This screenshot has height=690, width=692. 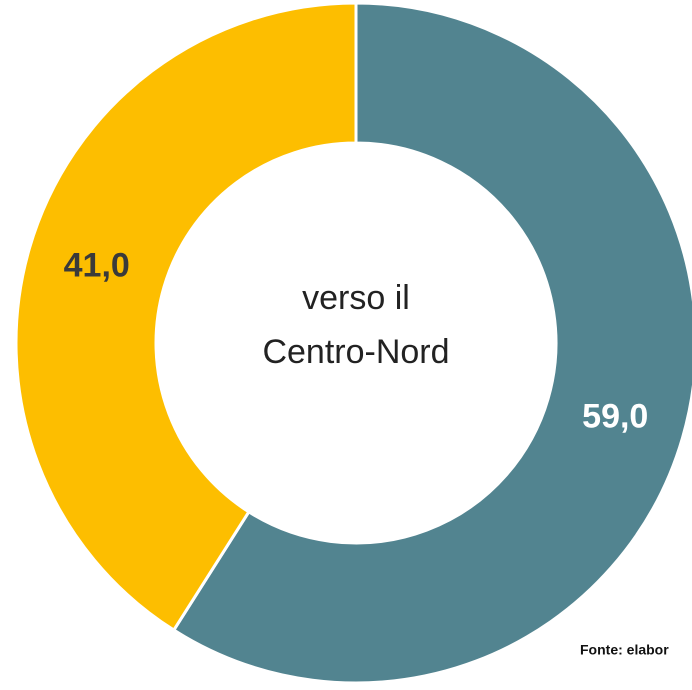 I want to click on value-label: 59,0, so click(x=615, y=416).